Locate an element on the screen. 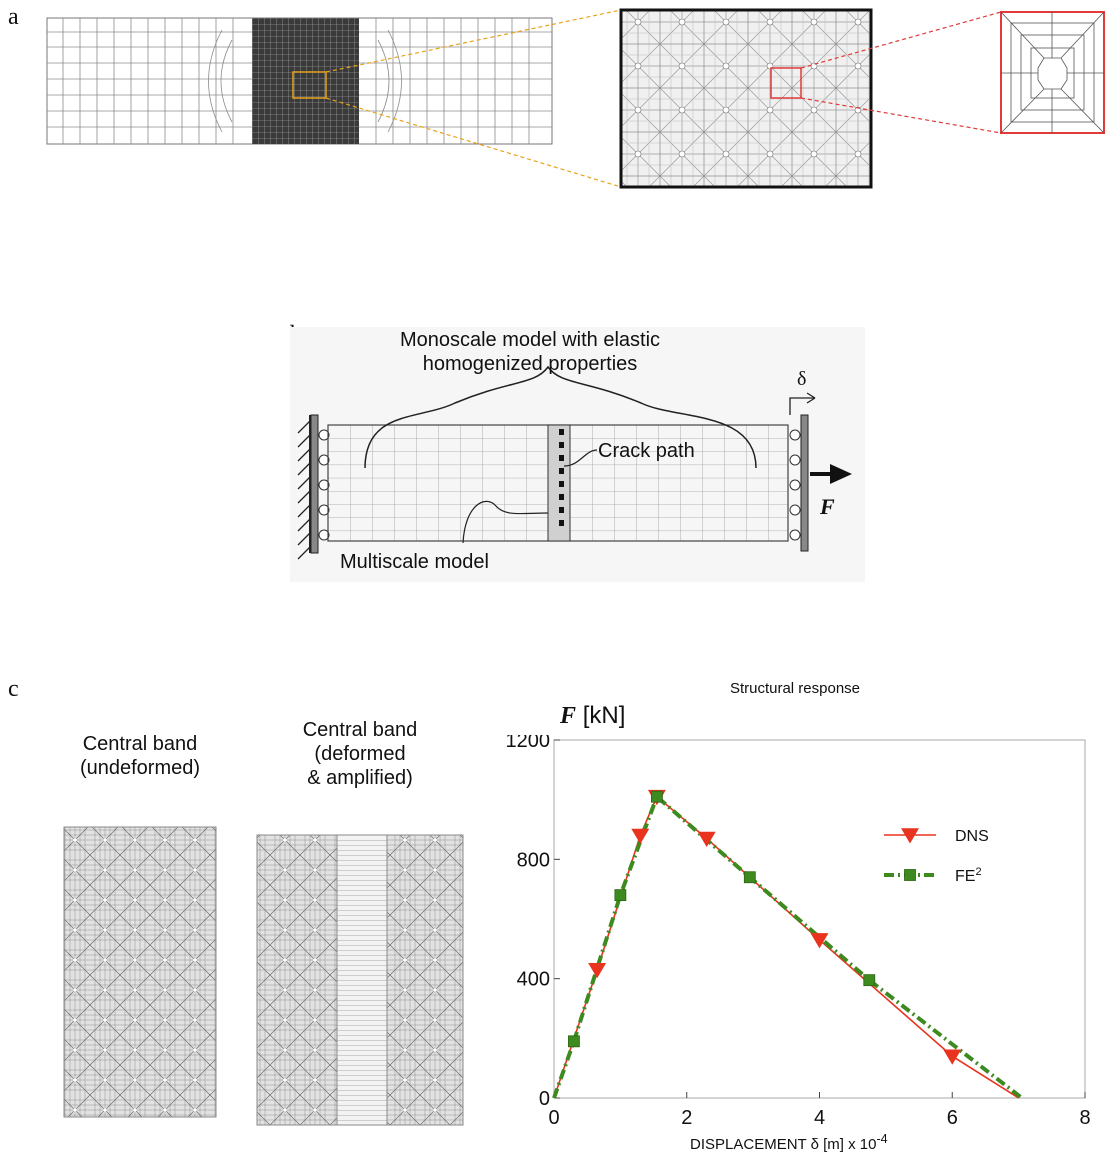  right-roller-support is located at coordinates (799, 483).